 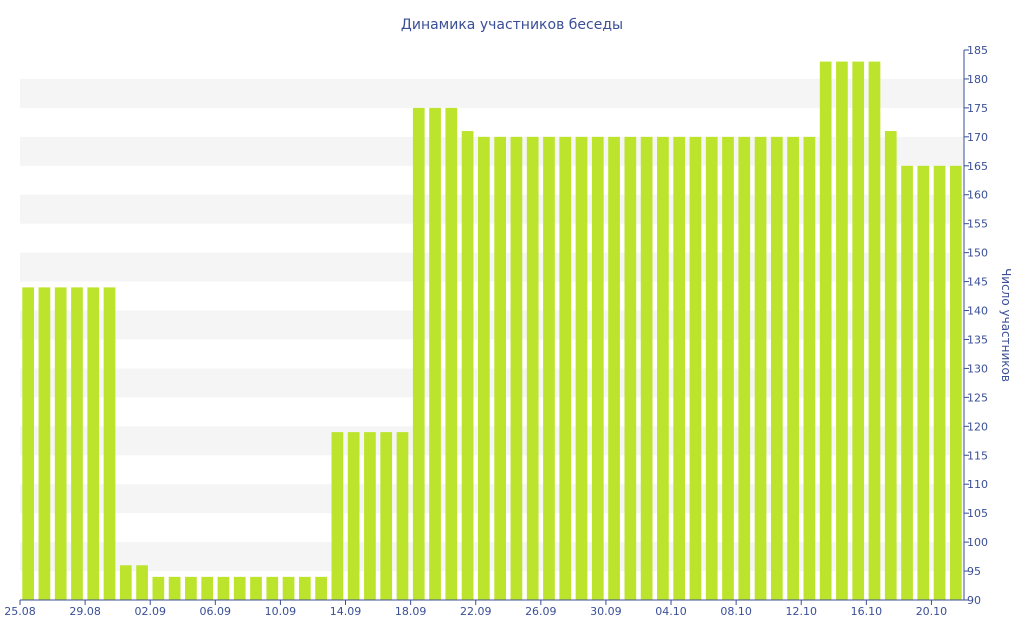 What do you see at coordinates (476, 611) in the screenshot?
I see `x-tick-label: 22.09` at bounding box center [476, 611].